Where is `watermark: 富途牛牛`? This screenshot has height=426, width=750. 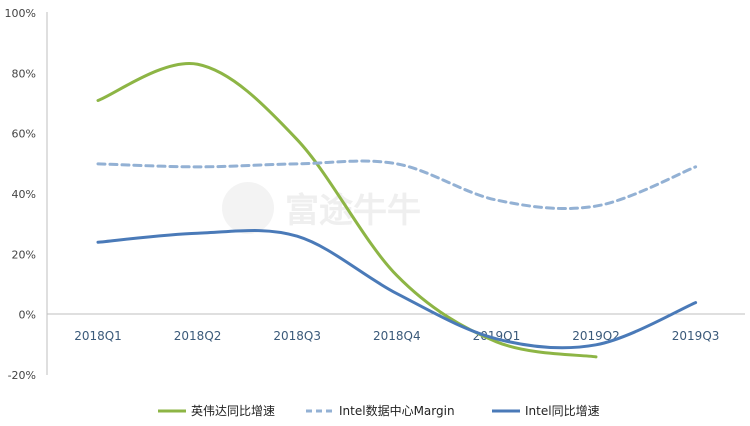 watermark: 富途牛牛 is located at coordinates (321, 208).